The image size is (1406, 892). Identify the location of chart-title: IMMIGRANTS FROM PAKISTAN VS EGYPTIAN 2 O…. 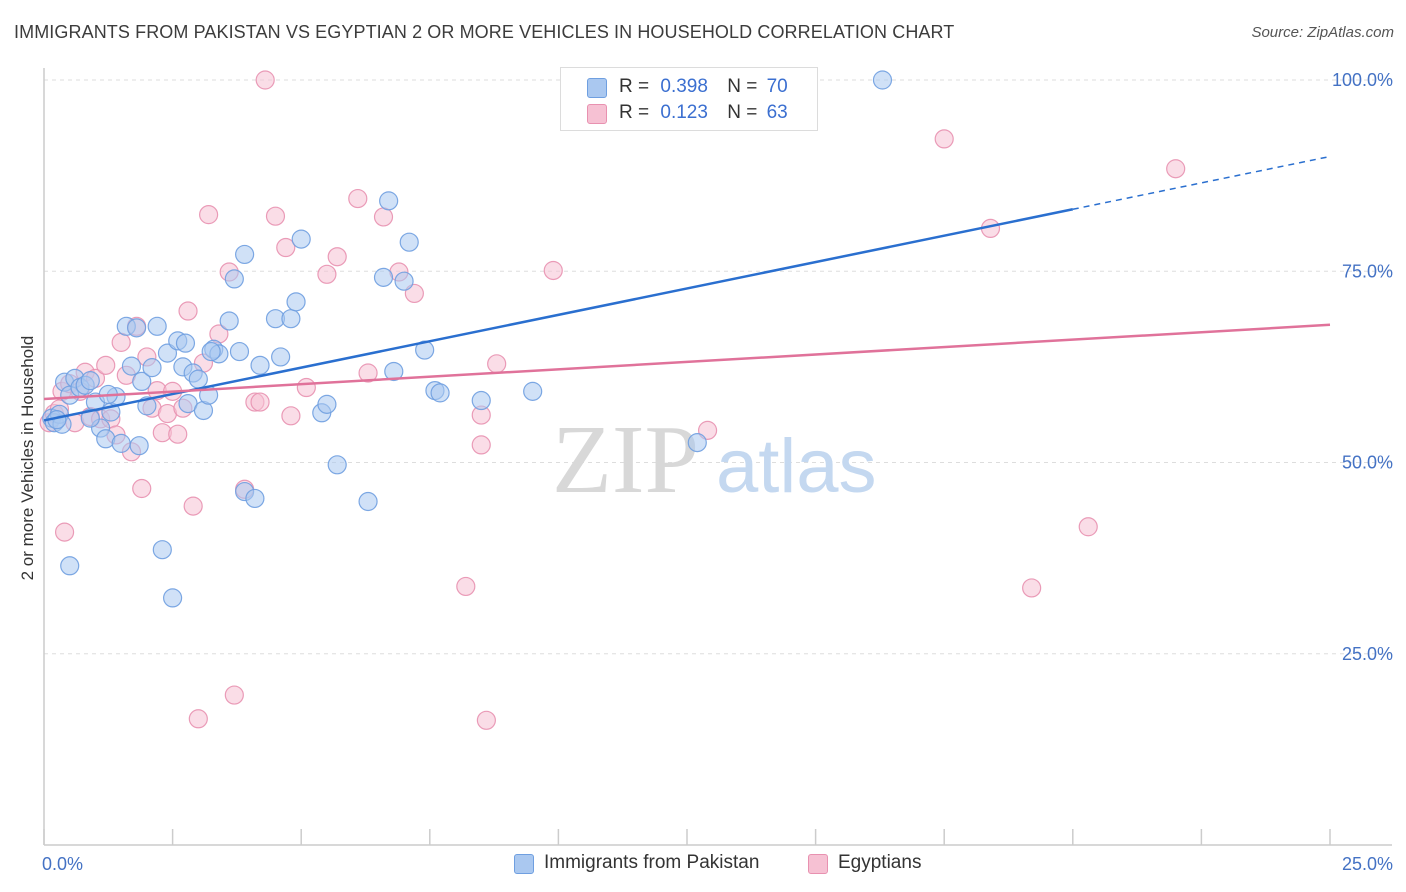
(484, 32).